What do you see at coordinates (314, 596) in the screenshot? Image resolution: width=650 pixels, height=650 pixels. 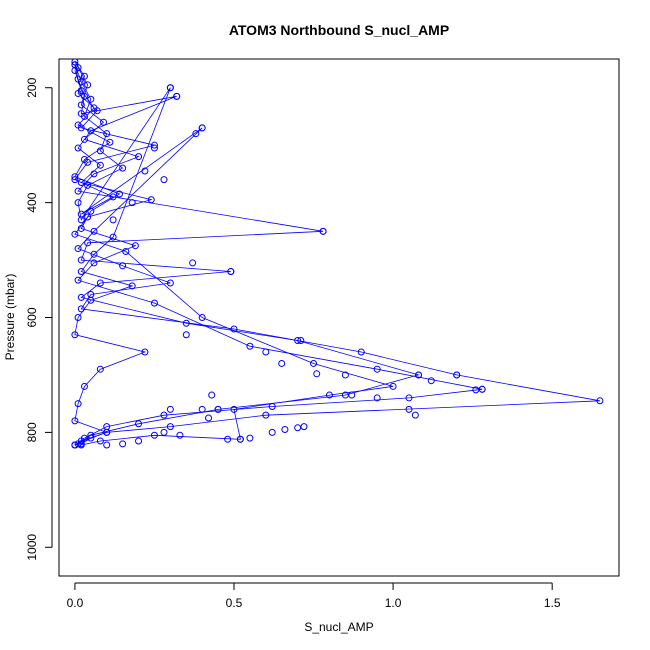 I see `x-axis: 0.0 0.5 1.0 1.5` at bounding box center [314, 596].